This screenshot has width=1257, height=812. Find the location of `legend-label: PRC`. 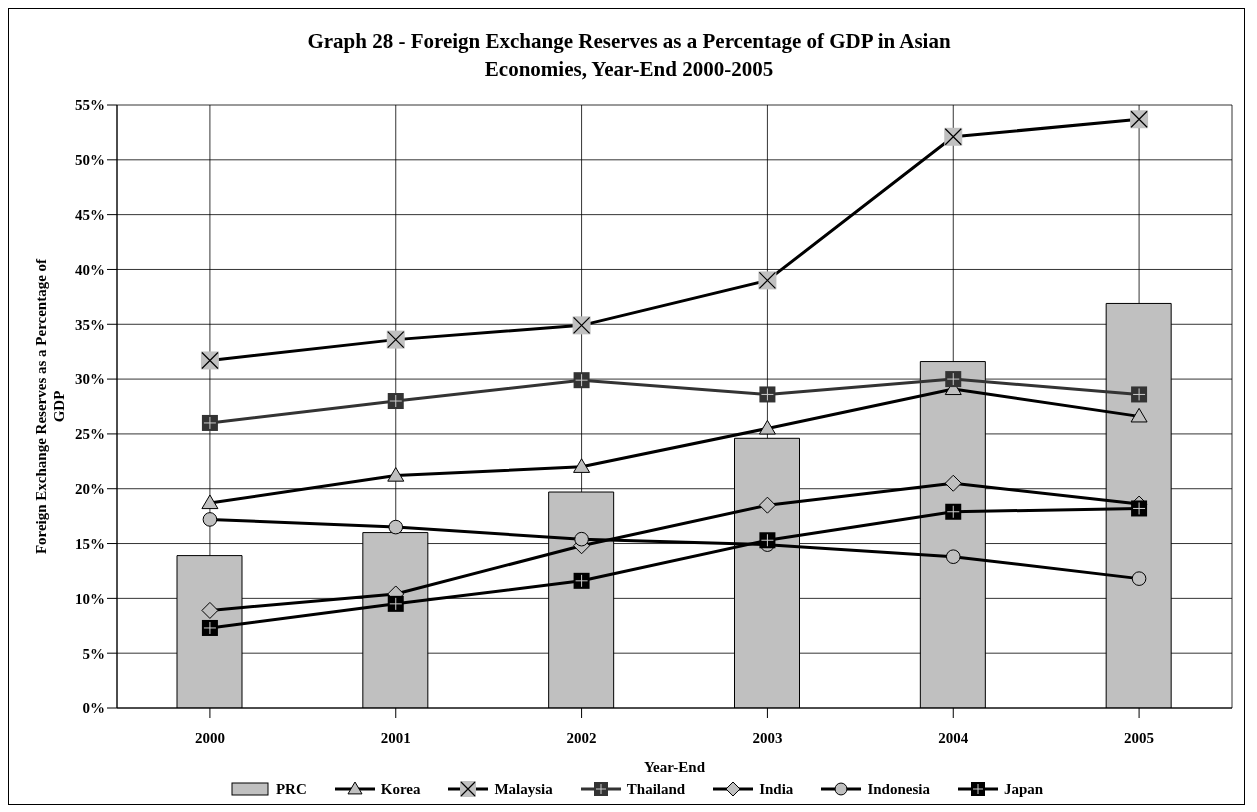

legend-label: PRC is located at coordinates (291, 789).